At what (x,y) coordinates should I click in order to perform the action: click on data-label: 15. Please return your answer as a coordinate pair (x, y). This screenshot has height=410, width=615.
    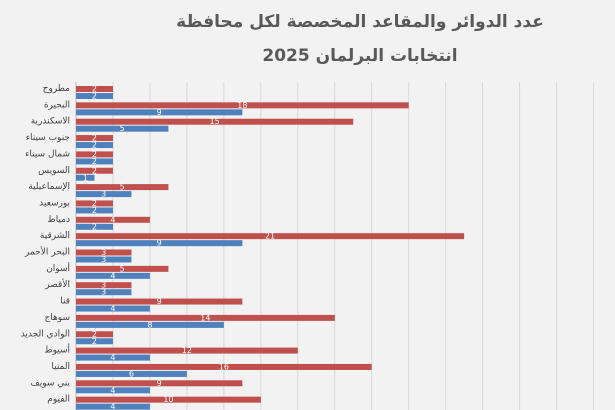
    Looking at the image, I should click on (215, 121).